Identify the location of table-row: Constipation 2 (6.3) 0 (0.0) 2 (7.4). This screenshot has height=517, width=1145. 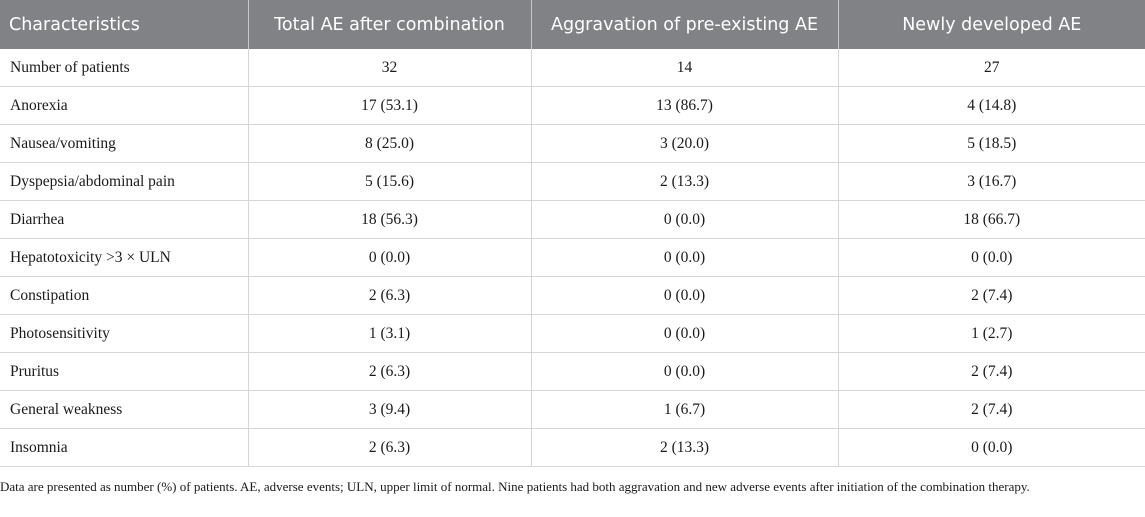
(572, 295).